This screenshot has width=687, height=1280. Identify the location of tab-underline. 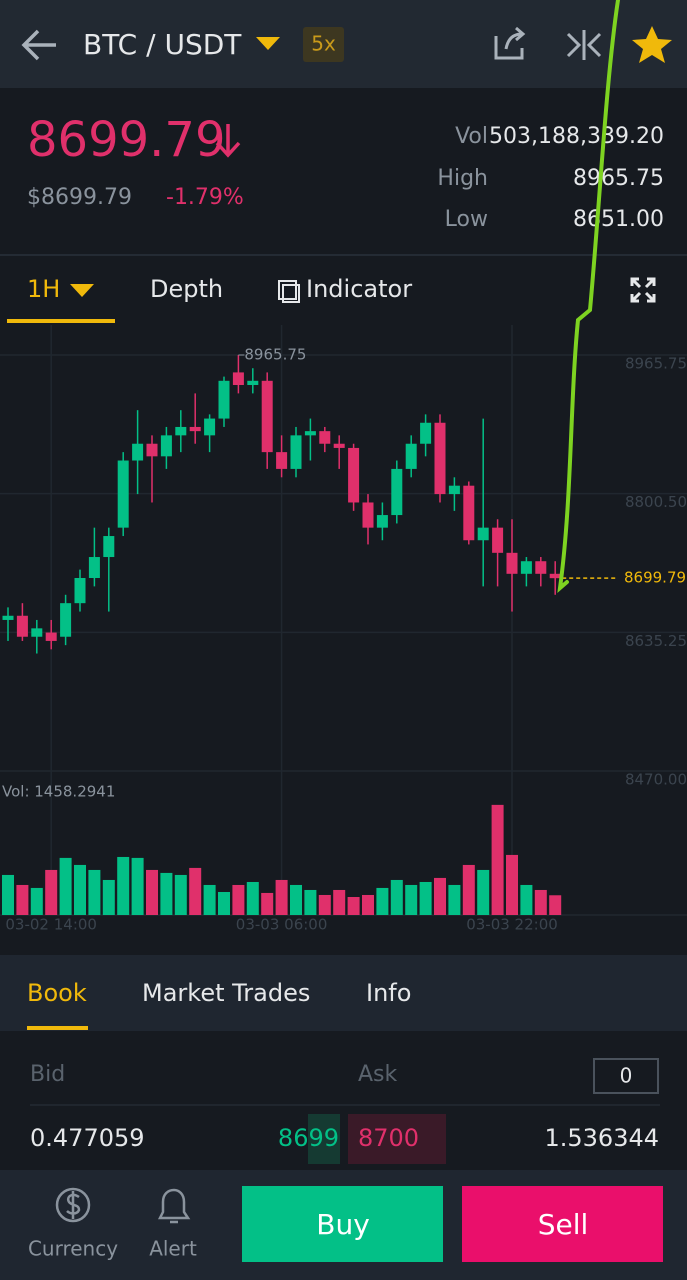
(57, 1028).